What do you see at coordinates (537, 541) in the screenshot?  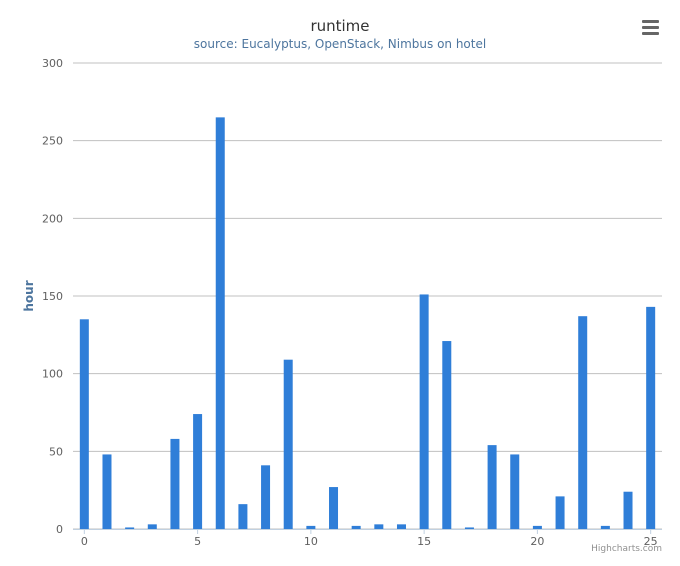 I see `x-tick-label: 20` at bounding box center [537, 541].